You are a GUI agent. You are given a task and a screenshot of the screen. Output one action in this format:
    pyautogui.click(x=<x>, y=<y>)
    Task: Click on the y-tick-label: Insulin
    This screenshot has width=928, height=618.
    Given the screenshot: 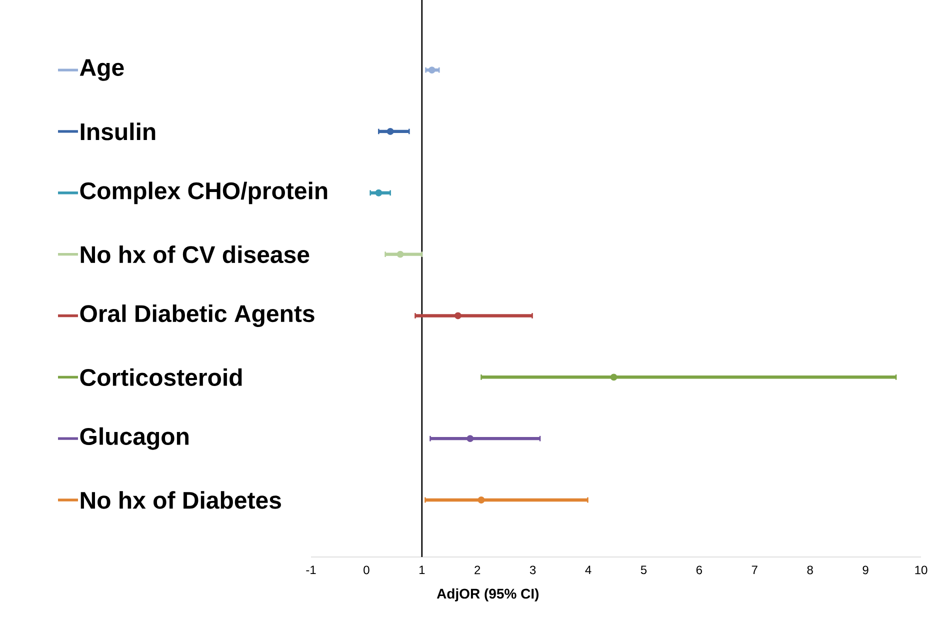 What is the action you would take?
    pyautogui.click(x=118, y=131)
    